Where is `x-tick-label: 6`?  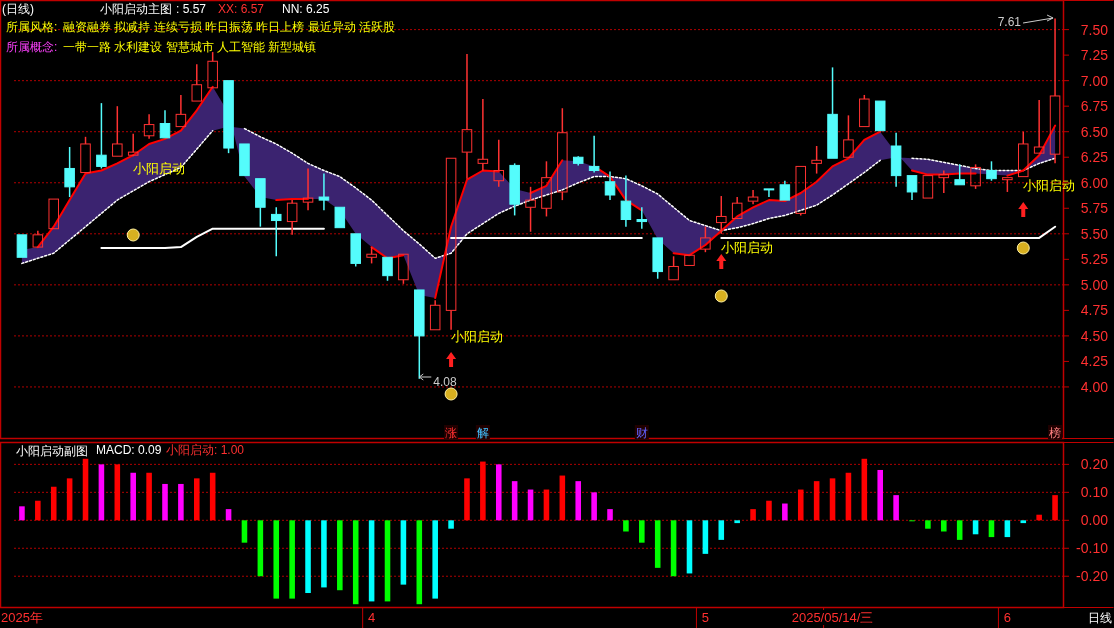
x-tick-label: 6 is located at coordinates (1007, 617).